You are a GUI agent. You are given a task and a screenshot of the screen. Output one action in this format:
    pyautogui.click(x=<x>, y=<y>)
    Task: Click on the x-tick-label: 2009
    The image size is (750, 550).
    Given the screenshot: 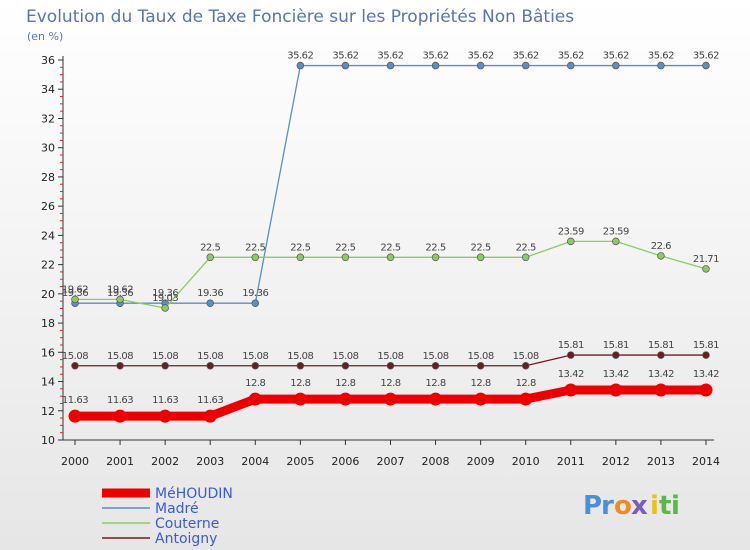 What is the action you would take?
    pyautogui.click(x=481, y=461)
    